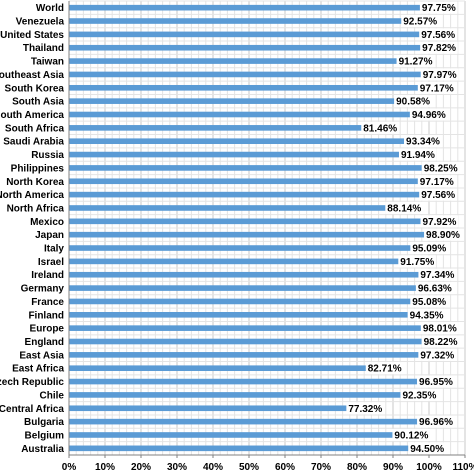 Image resolution: width=474 pixels, height=476 pixels. Describe the element at coordinates (50, 8) in the screenshot. I see `category-label: World` at that location.